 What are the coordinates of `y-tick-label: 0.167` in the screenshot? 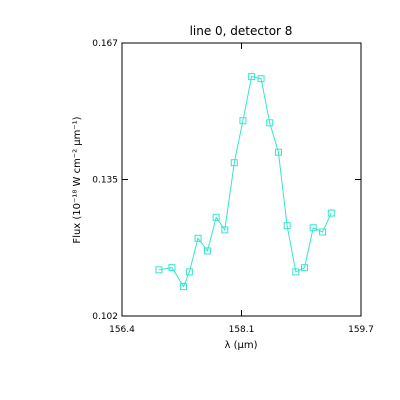 It's located at (105, 44).